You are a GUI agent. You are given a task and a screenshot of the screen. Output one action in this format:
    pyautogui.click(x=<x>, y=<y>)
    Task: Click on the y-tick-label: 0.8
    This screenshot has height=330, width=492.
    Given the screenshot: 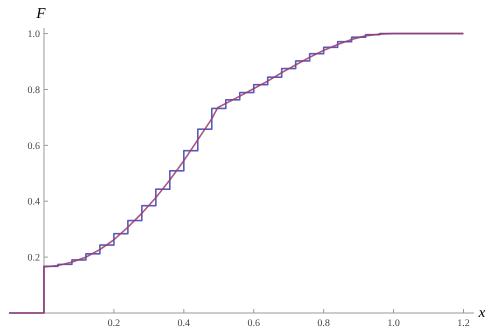 What is the action you would take?
    pyautogui.click(x=33, y=90)
    